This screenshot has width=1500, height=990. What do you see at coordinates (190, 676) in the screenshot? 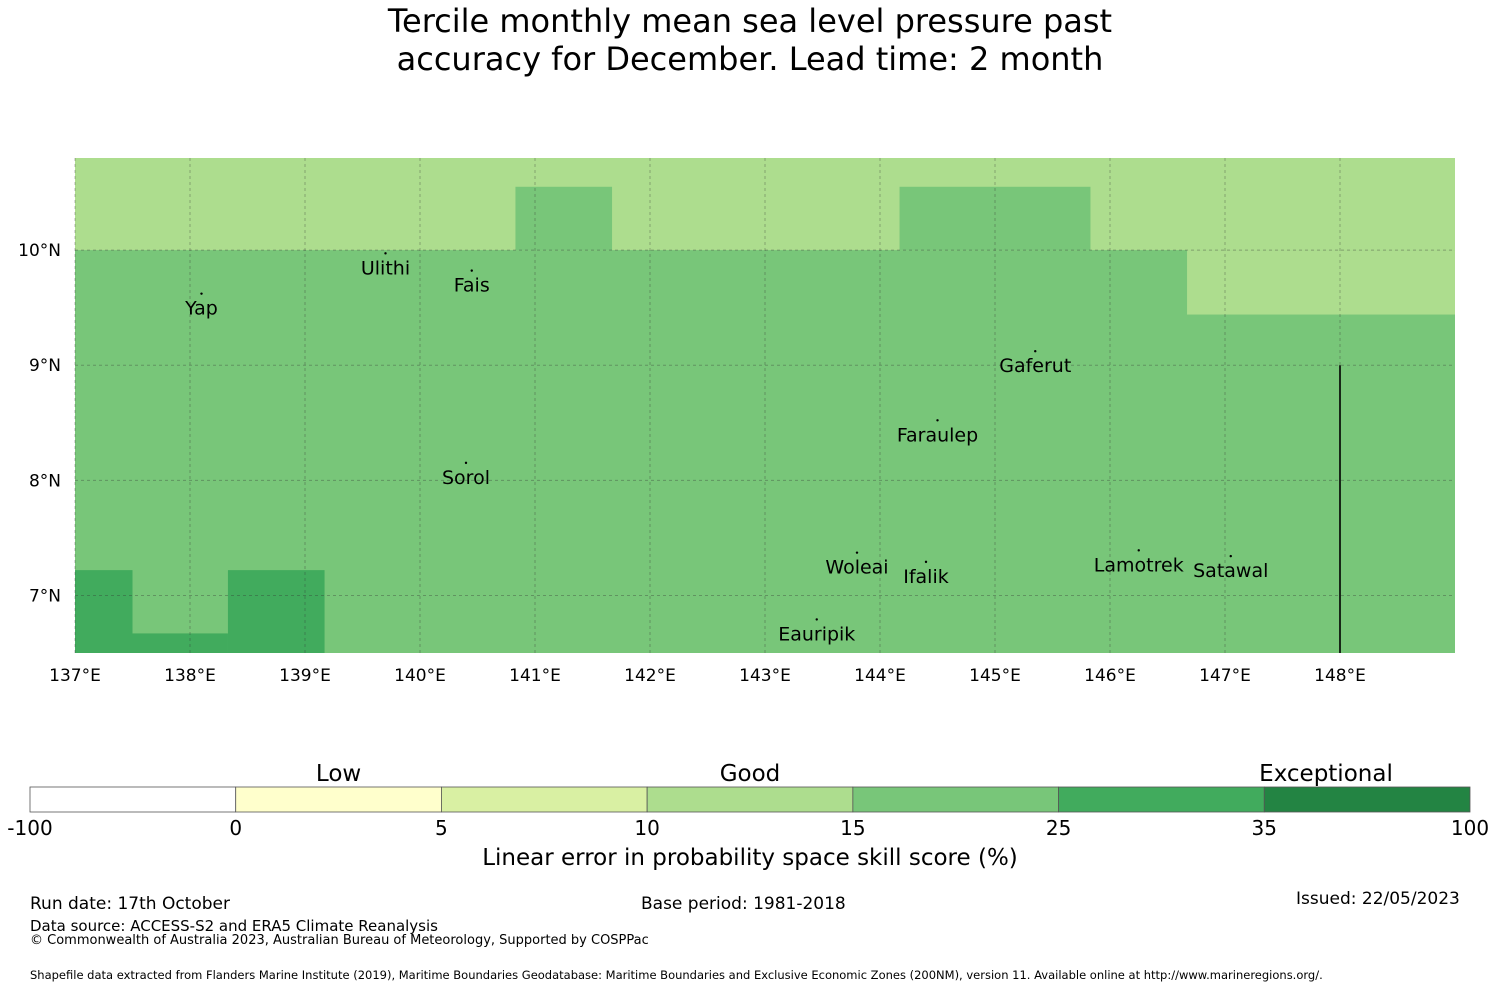
I see `lon-tick-label: 138°E` at bounding box center [190, 676].